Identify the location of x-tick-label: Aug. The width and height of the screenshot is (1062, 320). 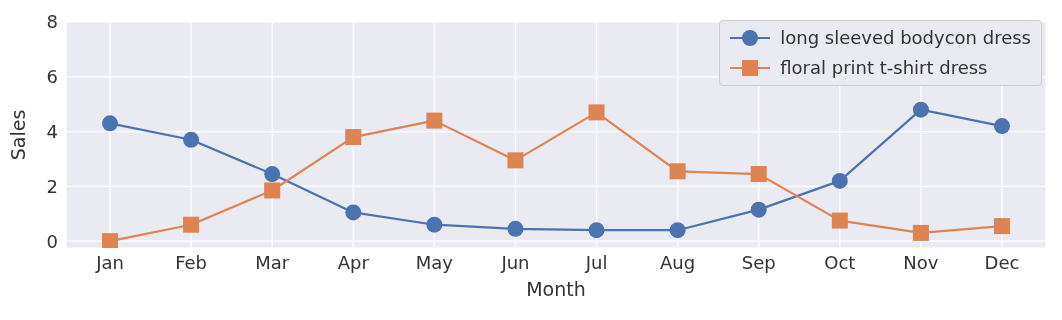
(678, 262).